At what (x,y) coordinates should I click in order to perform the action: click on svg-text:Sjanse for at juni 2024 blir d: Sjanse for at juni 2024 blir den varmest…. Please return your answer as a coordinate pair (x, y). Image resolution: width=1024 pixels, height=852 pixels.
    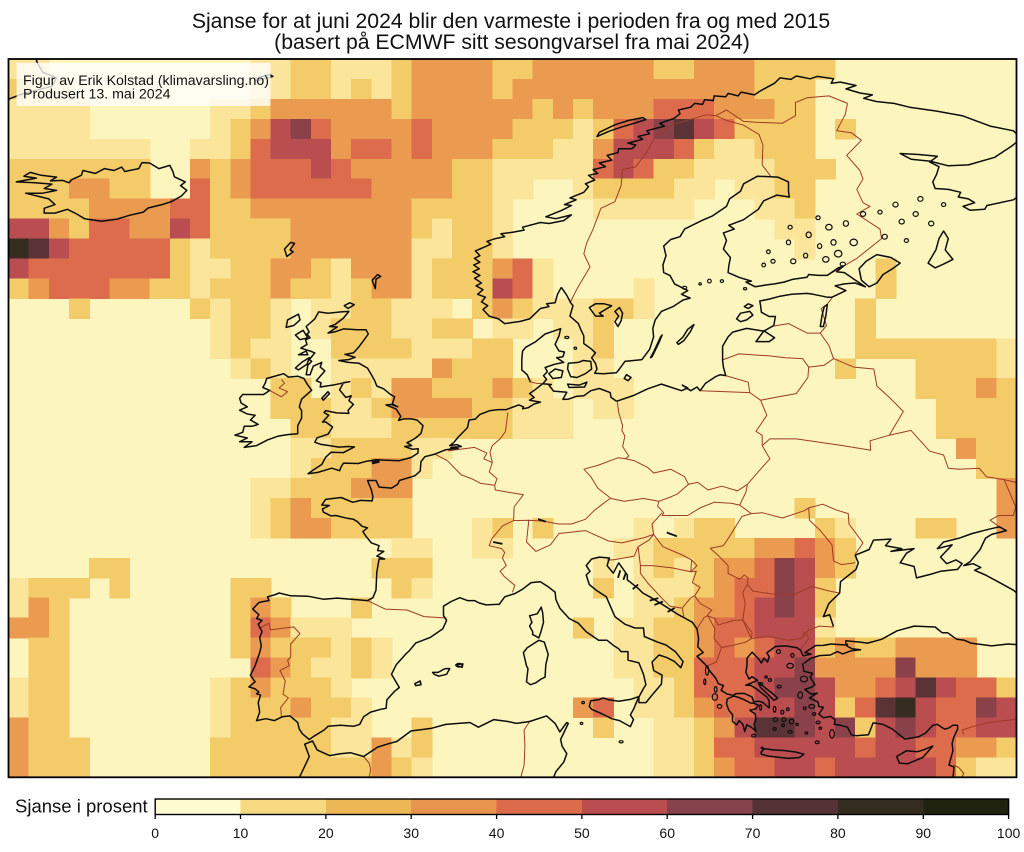
    Looking at the image, I should click on (511, 21).